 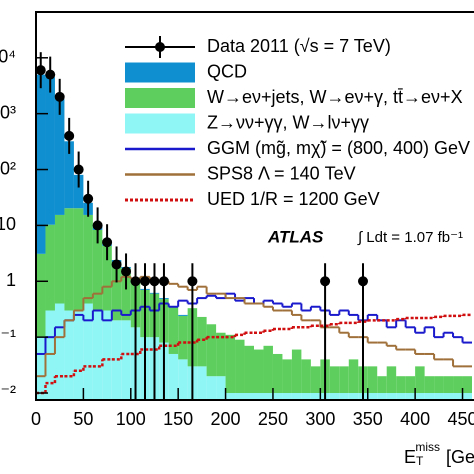 What do you see at coordinates (226, 419) in the screenshot?
I see `x-tick-label: 200` at bounding box center [226, 419].